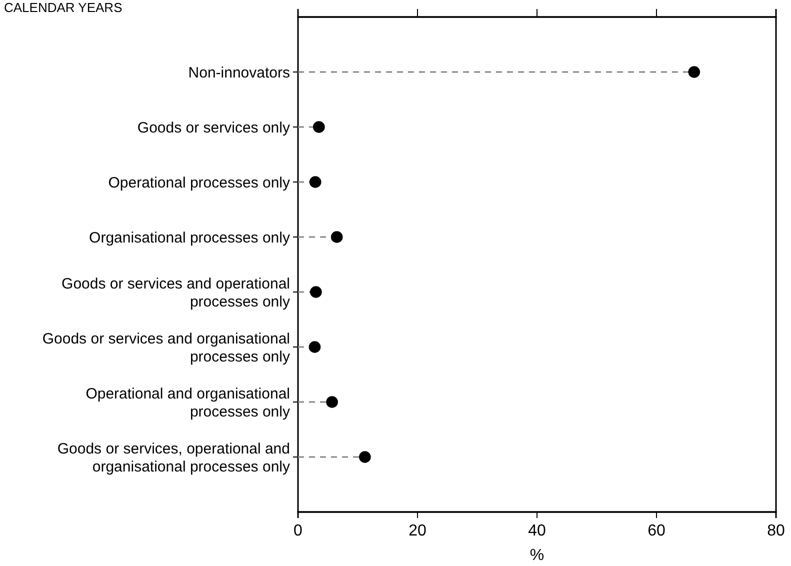 The image size is (791, 566). What do you see at coordinates (239, 73) in the screenshot?
I see `y-tick-label: Non-innovators` at bounding box center [239, 73].